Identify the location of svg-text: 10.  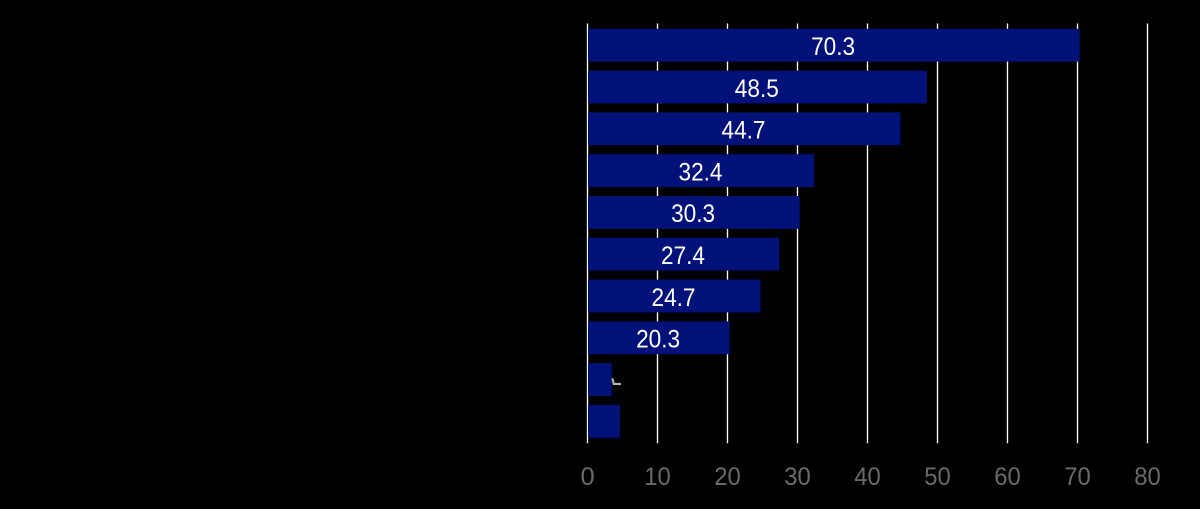
(657, 477).